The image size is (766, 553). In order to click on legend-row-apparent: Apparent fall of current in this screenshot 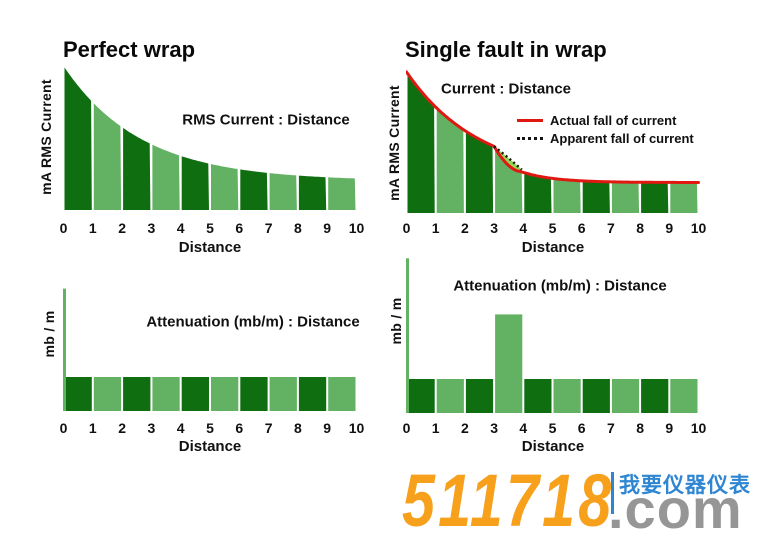, I will do `click(605, 138)`.